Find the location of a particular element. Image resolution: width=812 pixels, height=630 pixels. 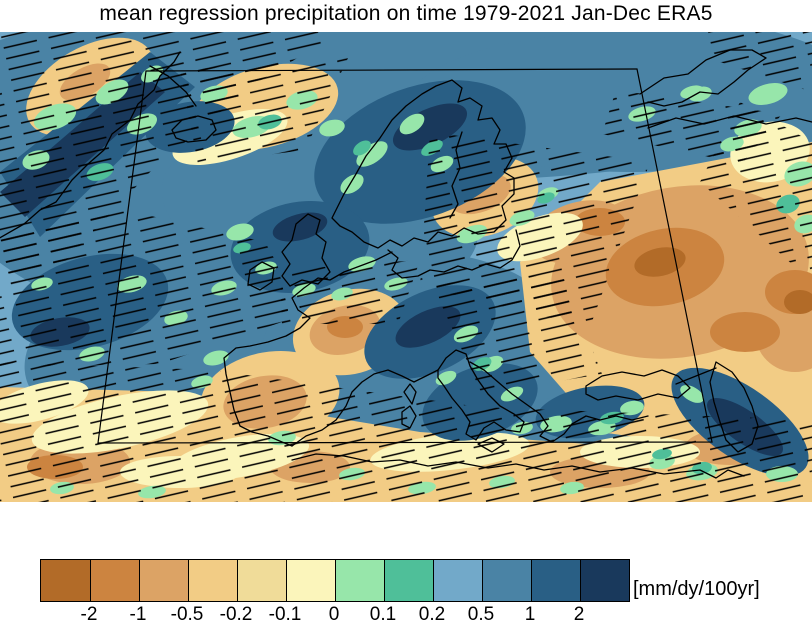

colorbar-tick-label: -1 is located at coordinates (138, 614).